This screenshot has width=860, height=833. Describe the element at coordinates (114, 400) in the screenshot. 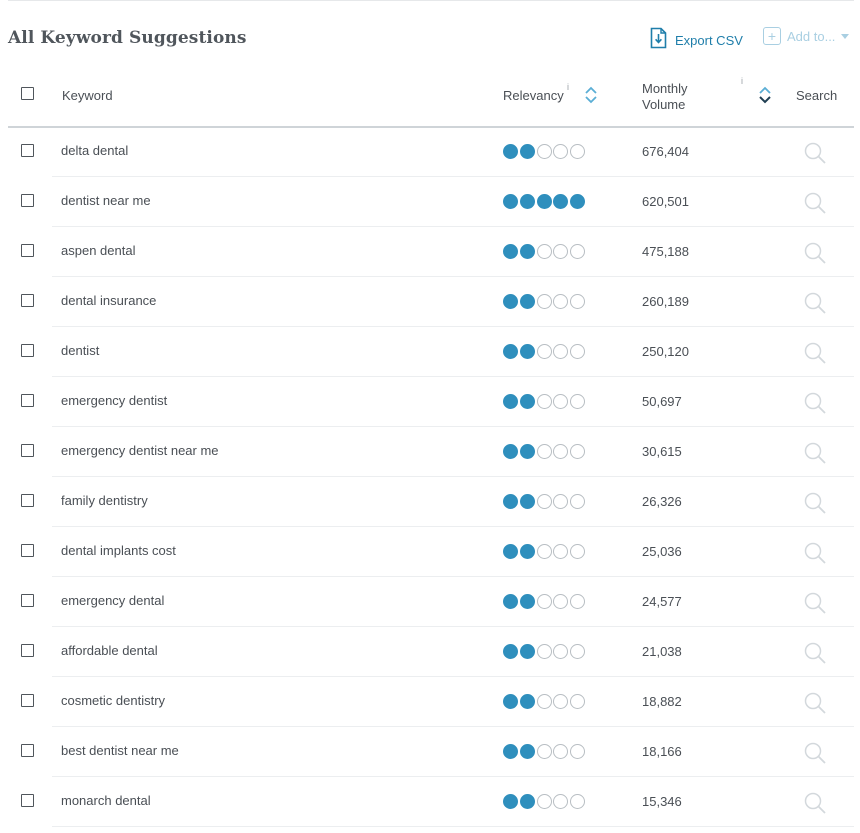

I see `keyword-cell: emergency dentist` at that location.